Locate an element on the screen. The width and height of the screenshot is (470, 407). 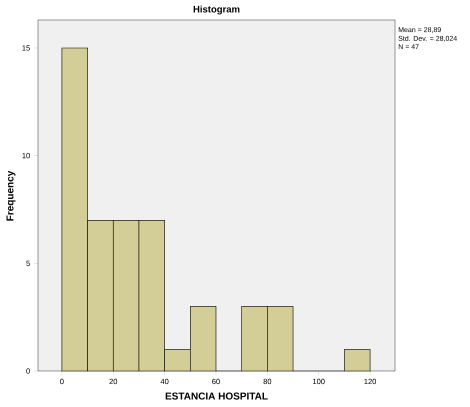
x-axis-title: ESTANCIA HOSPITAL is located at coordinates (217, 396).